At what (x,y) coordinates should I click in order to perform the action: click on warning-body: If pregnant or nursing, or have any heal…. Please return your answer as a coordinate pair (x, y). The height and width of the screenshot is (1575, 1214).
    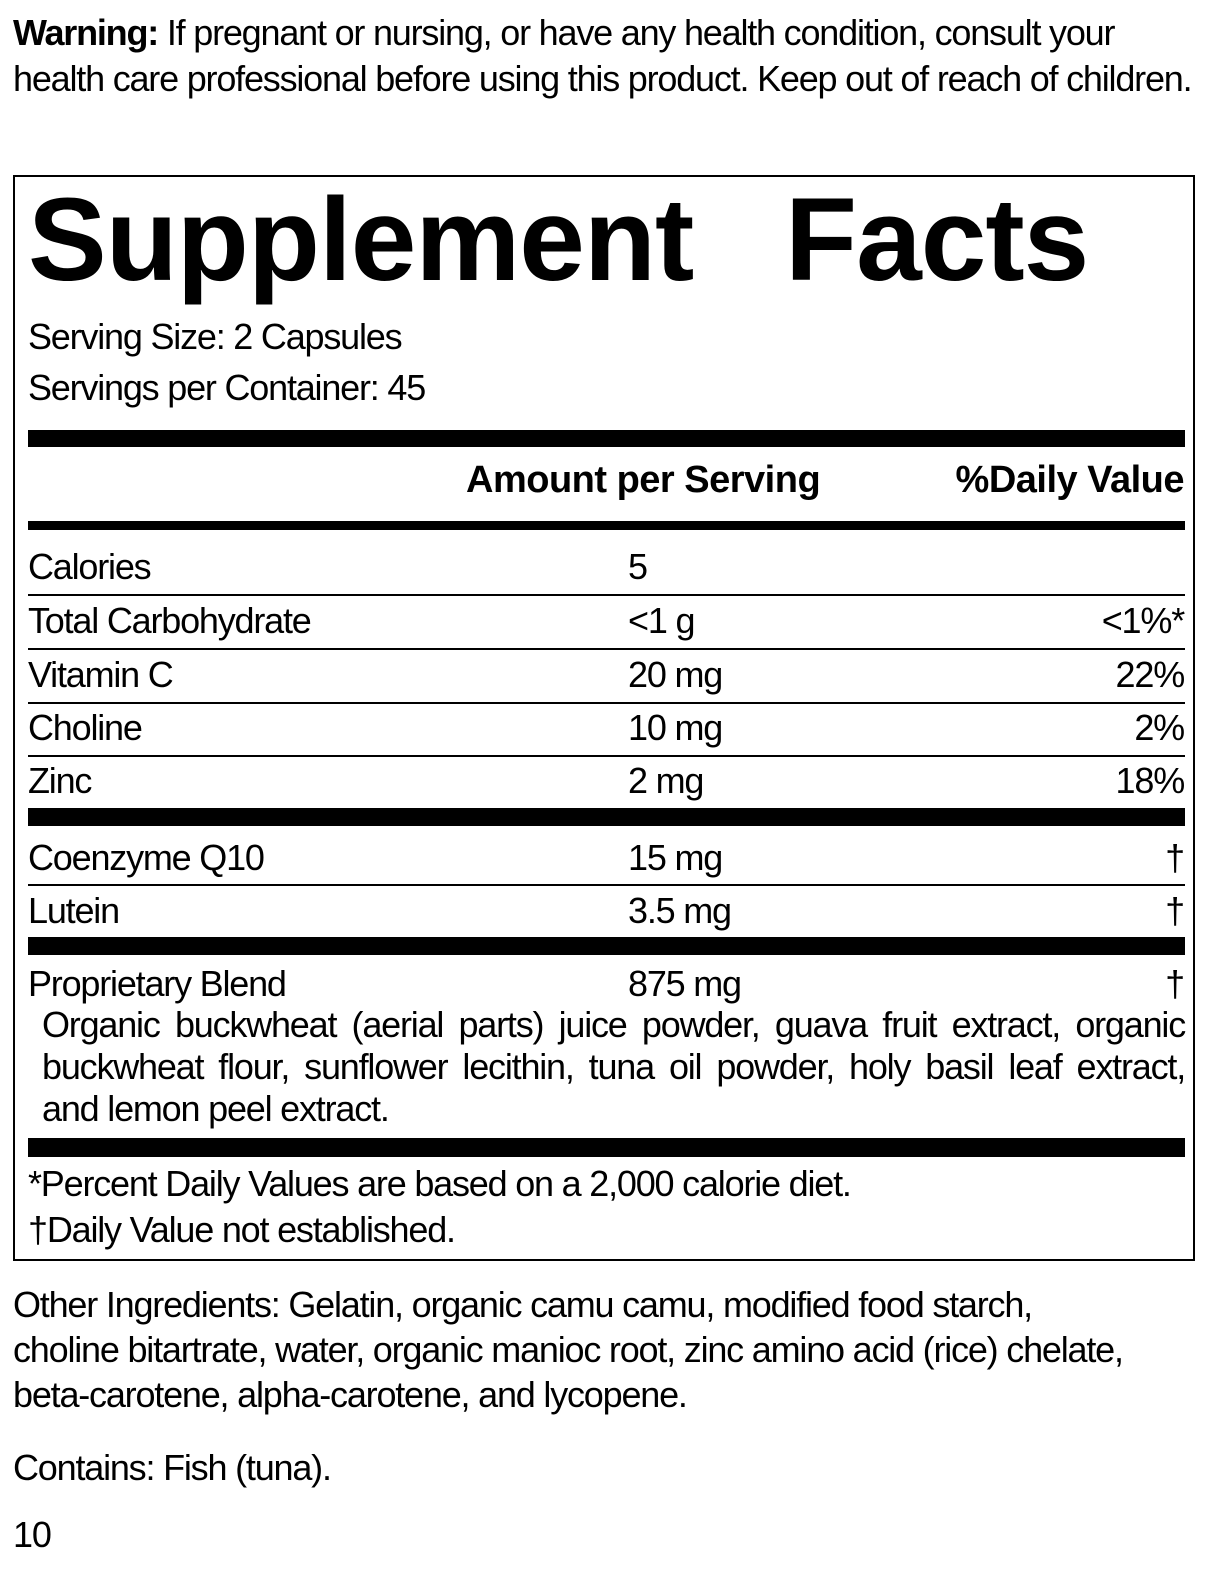
    Looking at the image, I should click on (603, 55).